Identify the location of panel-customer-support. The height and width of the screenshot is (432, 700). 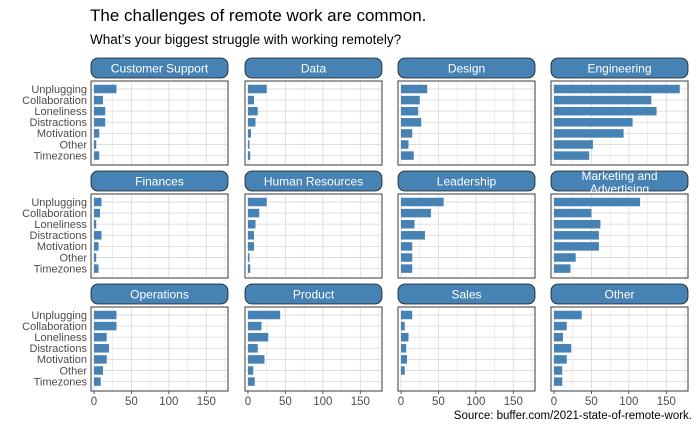
(159, 123).